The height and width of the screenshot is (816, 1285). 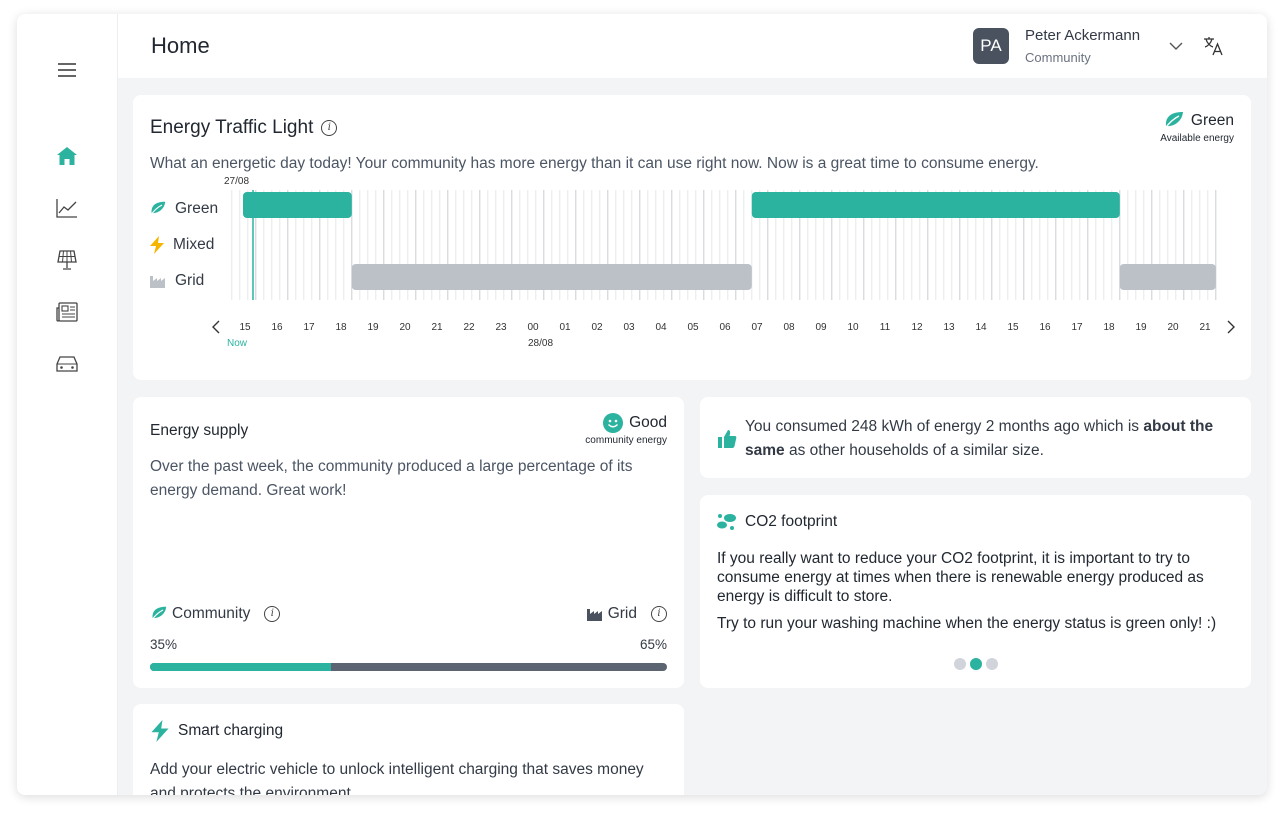 I want to click on sidebar, so click(x=67, y=404).